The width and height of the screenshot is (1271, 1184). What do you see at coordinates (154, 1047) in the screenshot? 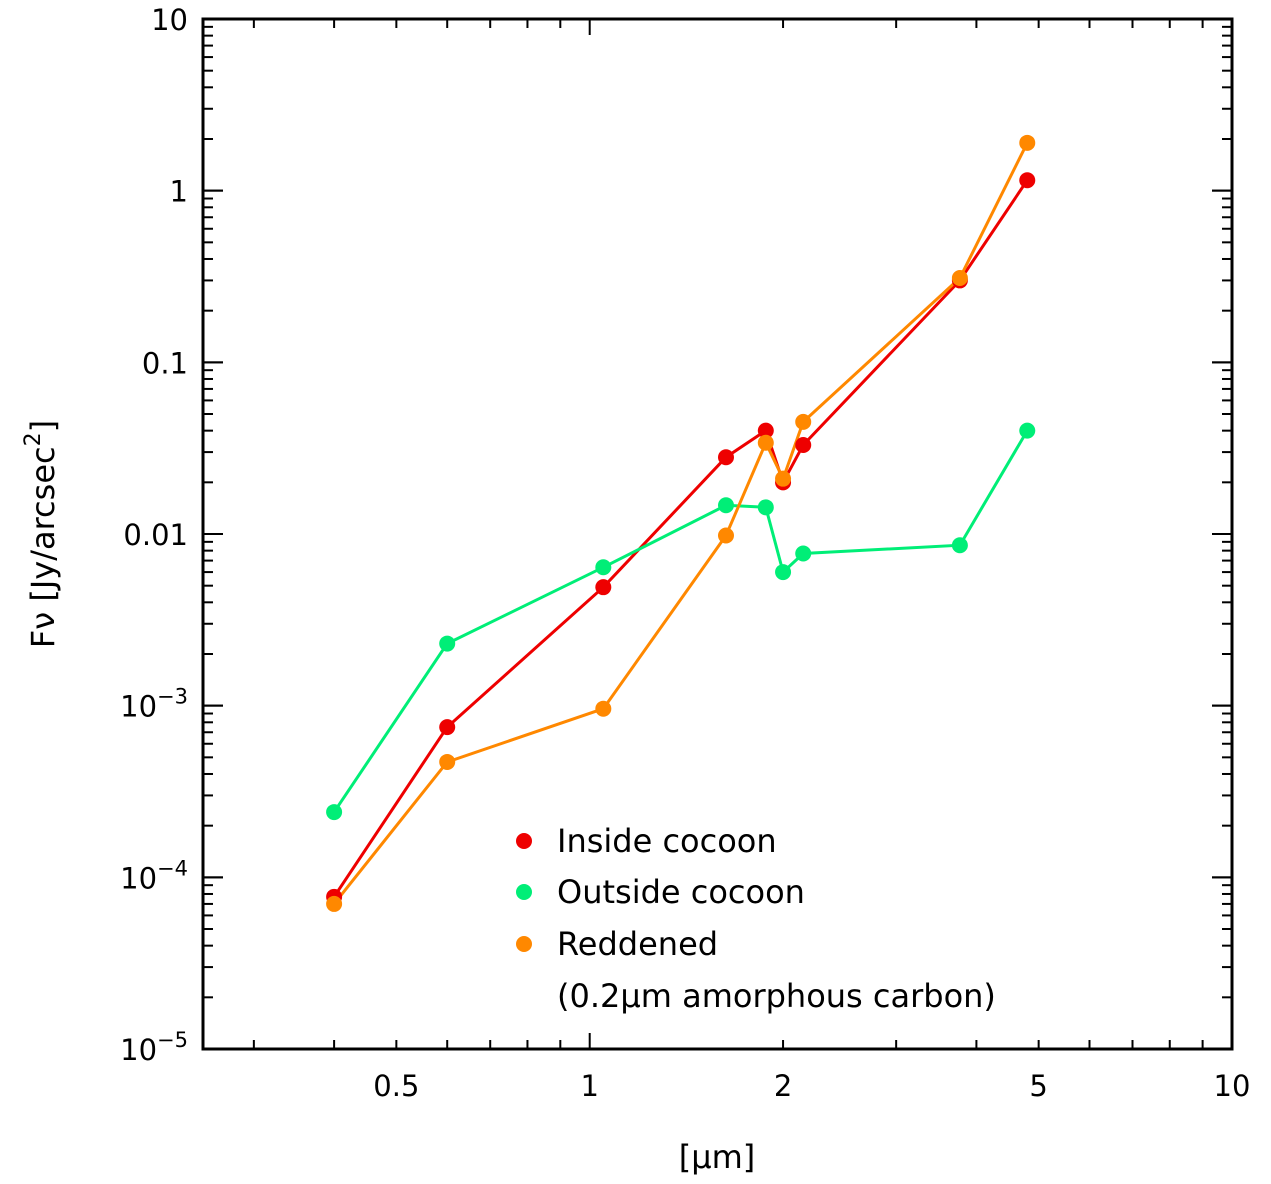
I see `y-tick-label: 10⁻⁵` at bounding box center [154, 1047].